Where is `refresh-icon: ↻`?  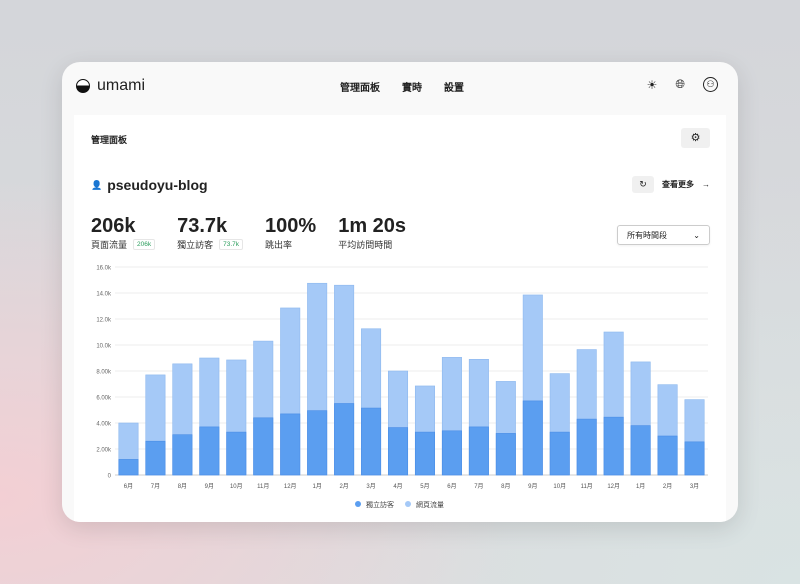
refresh-icon: ↻ is located at coordinates (643, 184).